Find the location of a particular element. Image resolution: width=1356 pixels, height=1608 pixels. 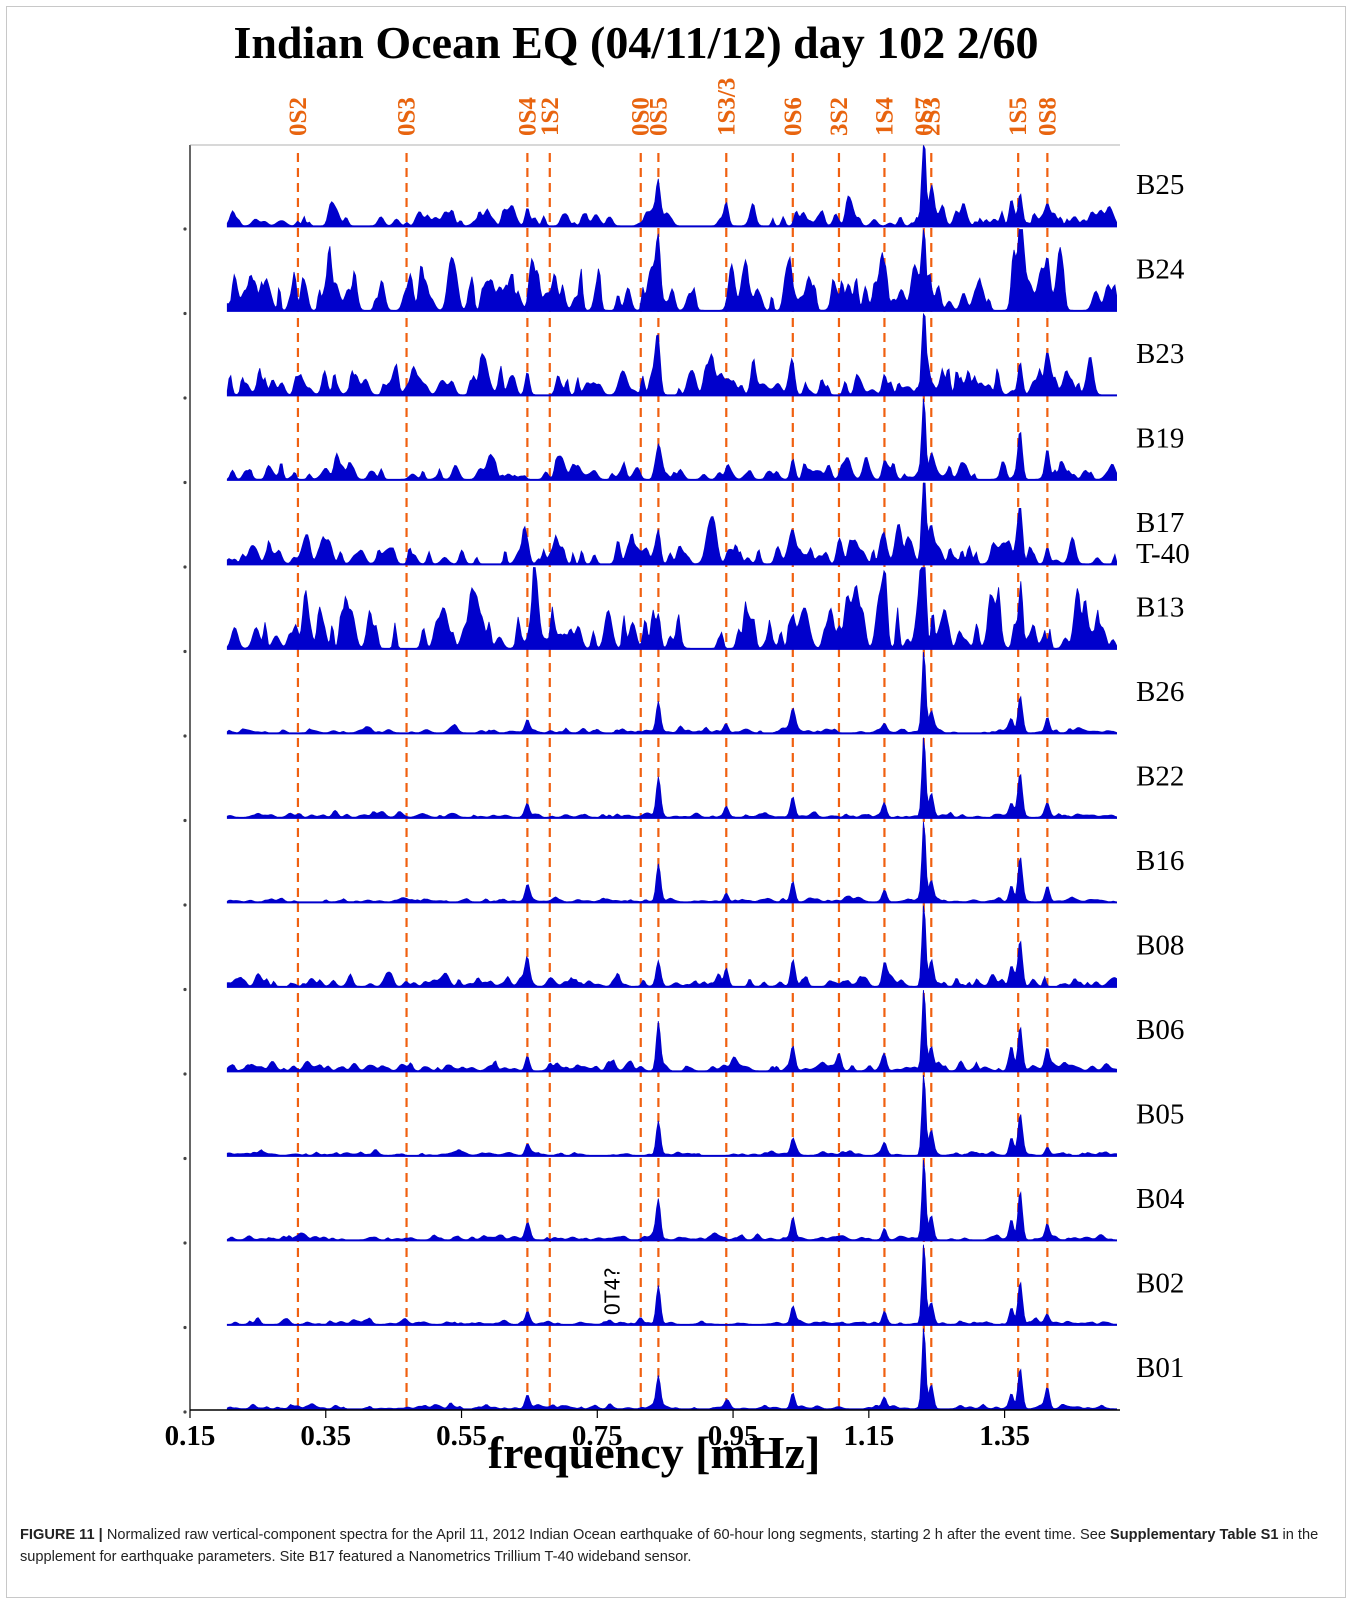

x-tick-label-0.35: 0.35 is located at coordinates (325, 1436).